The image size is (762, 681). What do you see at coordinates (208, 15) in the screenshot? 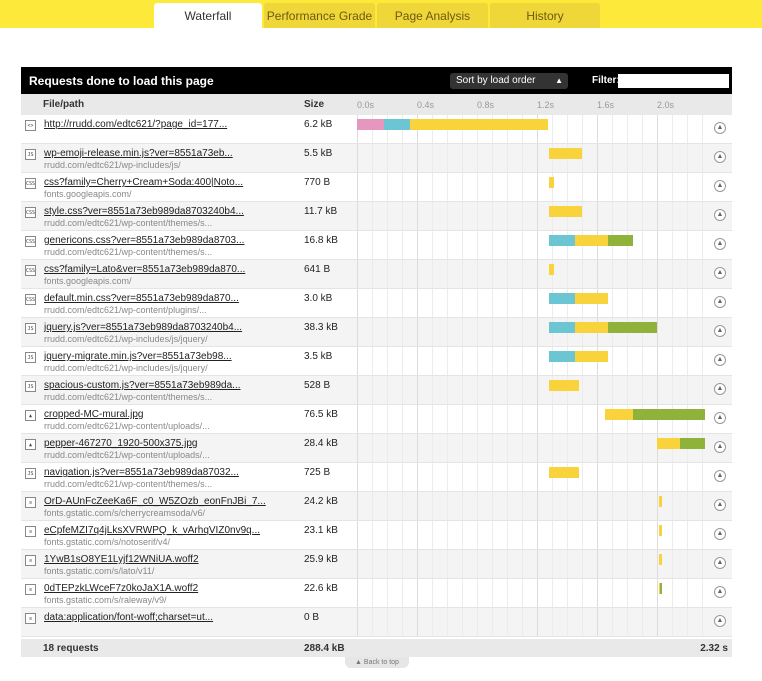
I see `tab-waterfall: Waterfall` at bounding box center [208, 15].